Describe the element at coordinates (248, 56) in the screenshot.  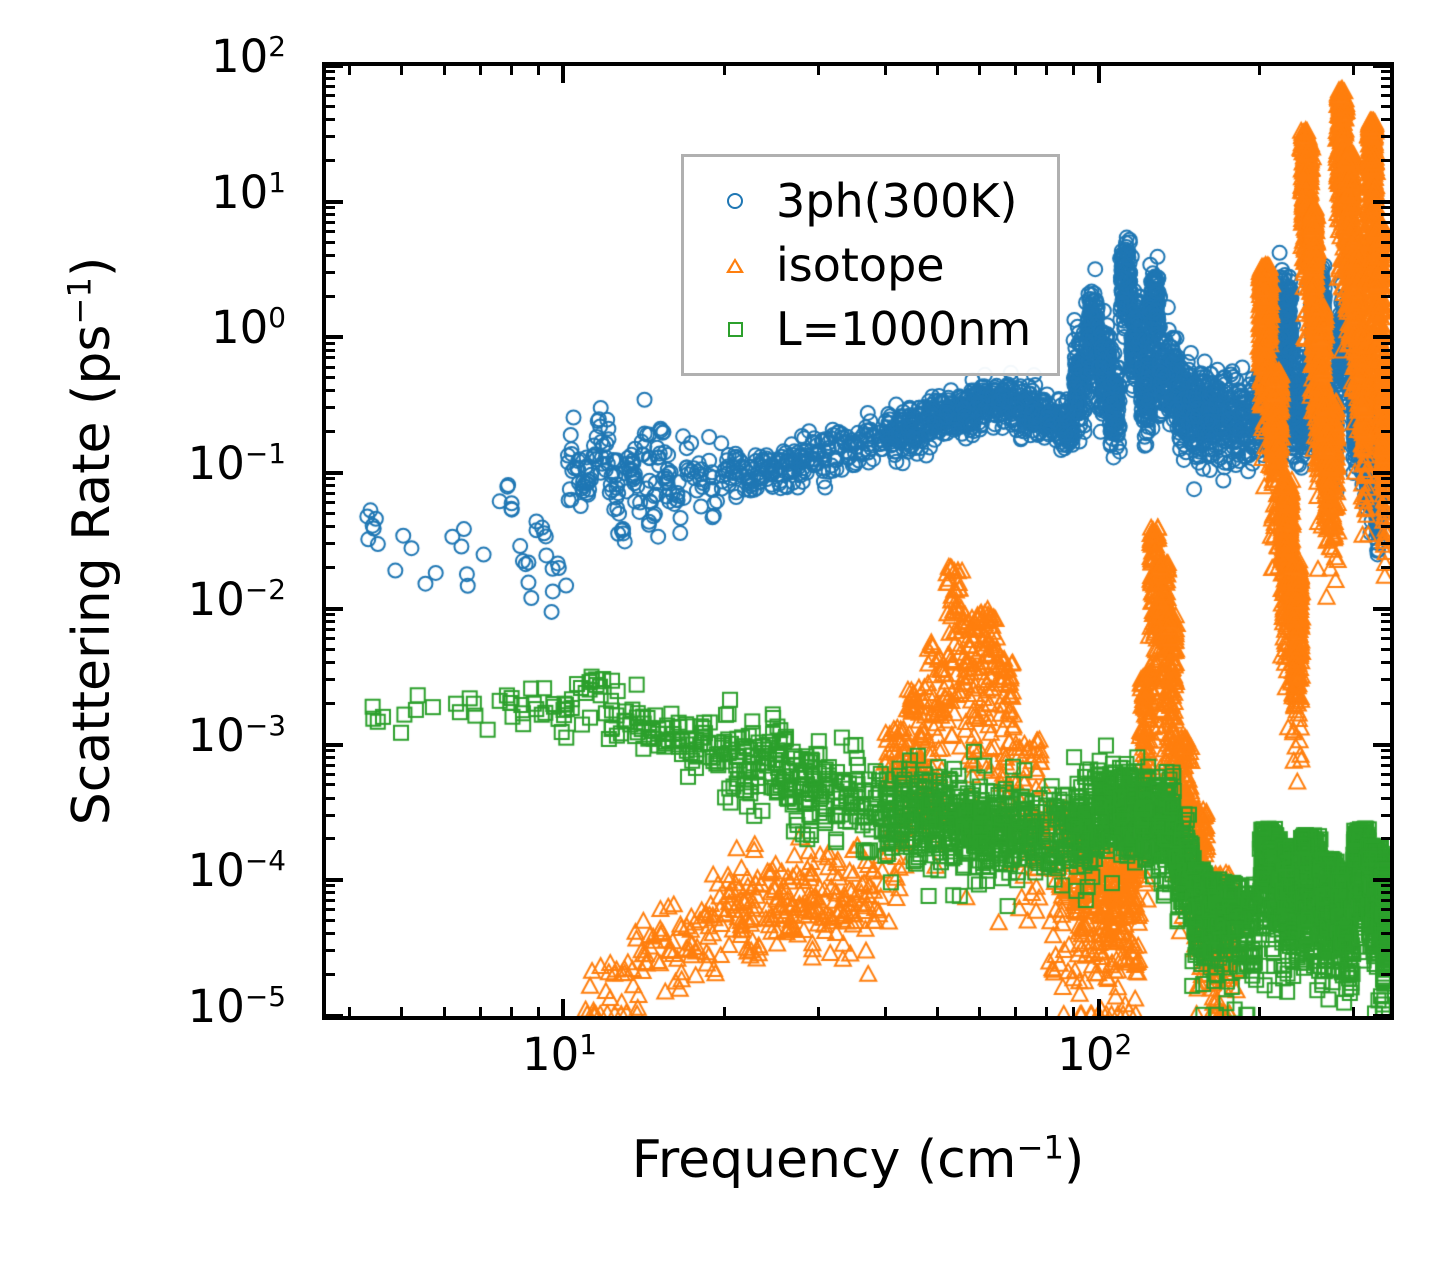
I see `y-tick-label: 10²` at that location.